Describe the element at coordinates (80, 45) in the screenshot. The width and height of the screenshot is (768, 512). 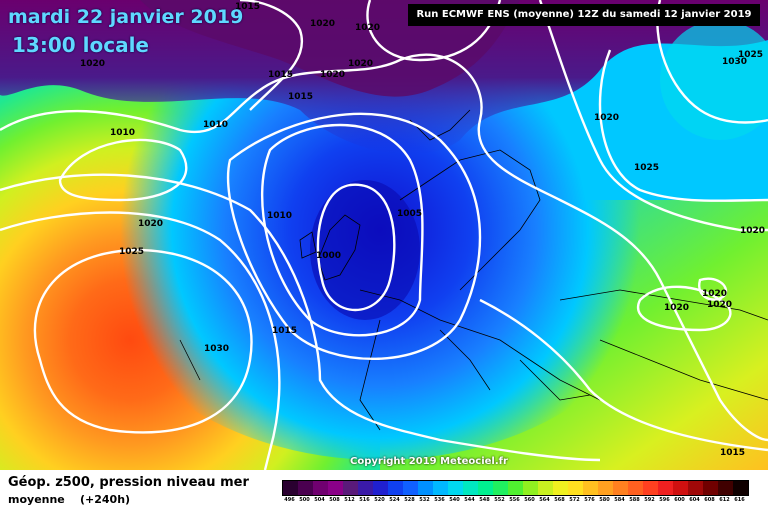
I see `forecast-time: 13:00 locale` at that location.